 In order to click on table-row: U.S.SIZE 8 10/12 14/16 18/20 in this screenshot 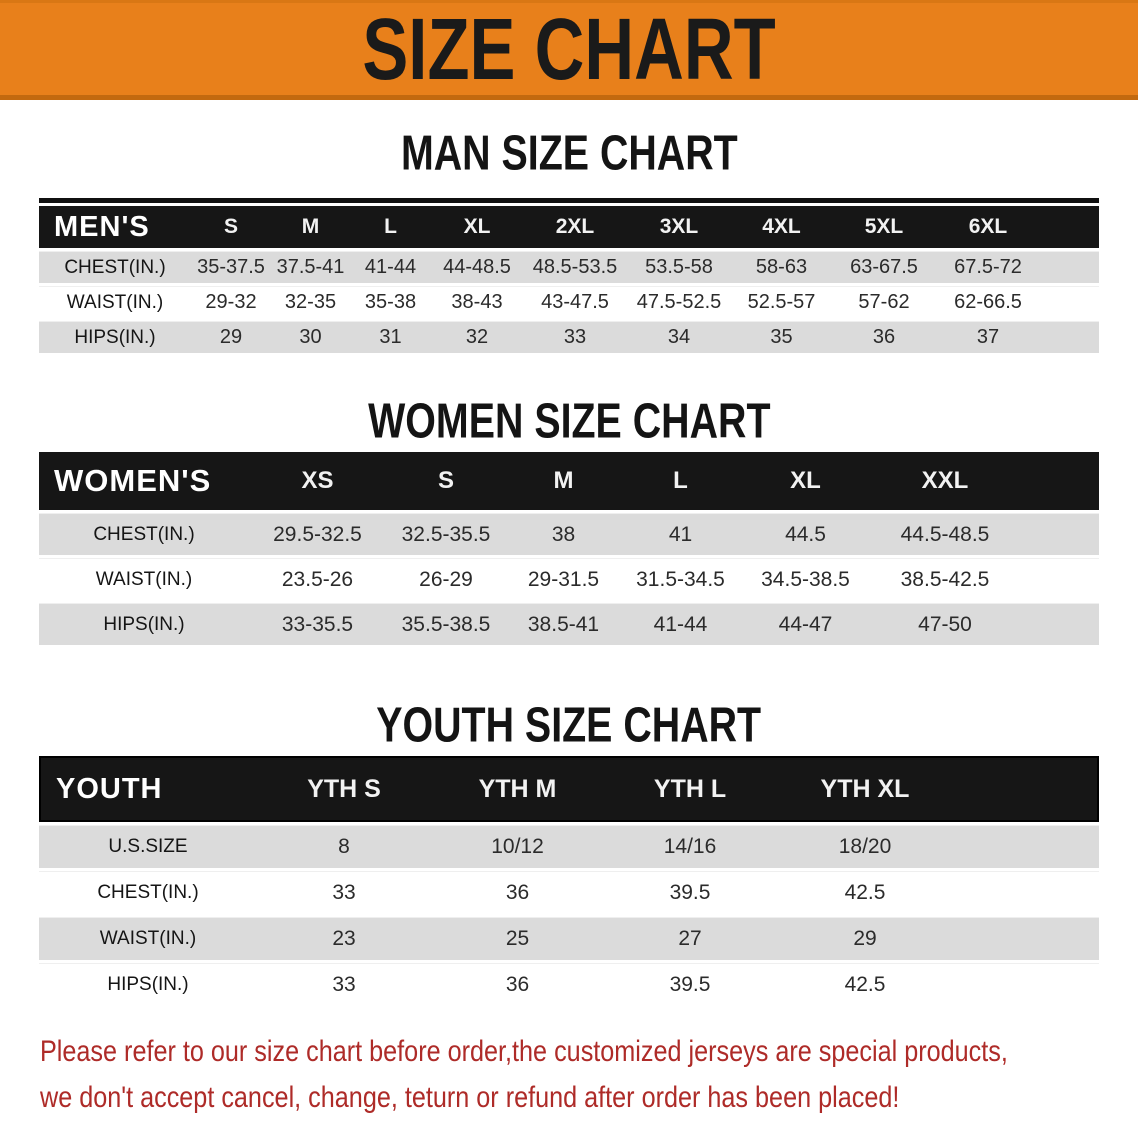, I will do `click(569, 846)`.